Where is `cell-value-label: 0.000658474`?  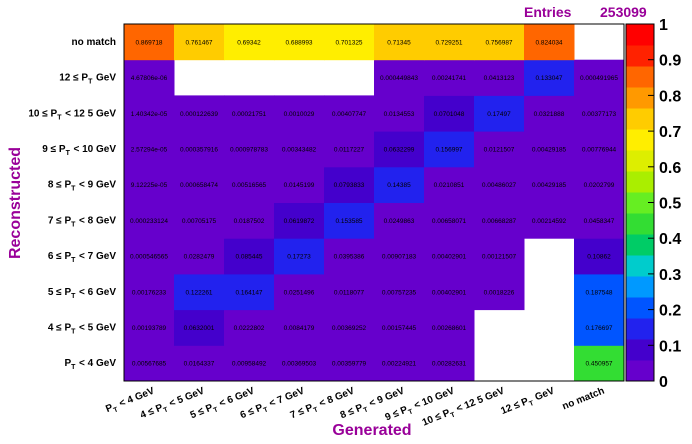 cell-value-label: 0.000658474 is located at coordinates (199, 185).